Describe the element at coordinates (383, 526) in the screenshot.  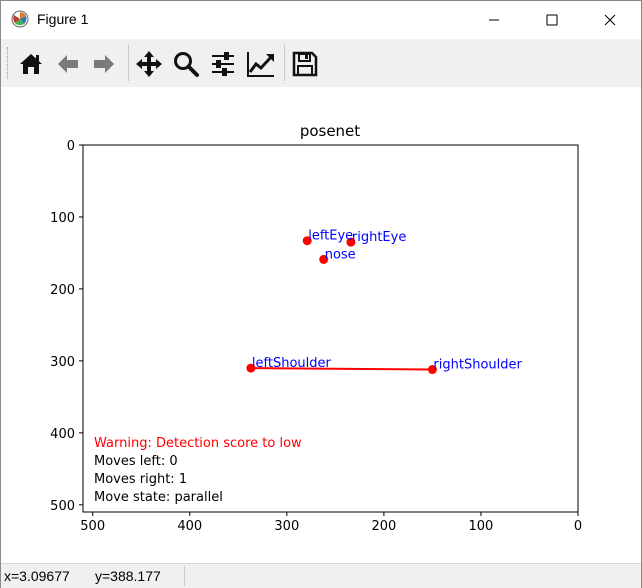
I see `x-tick-label: 200` at that location.